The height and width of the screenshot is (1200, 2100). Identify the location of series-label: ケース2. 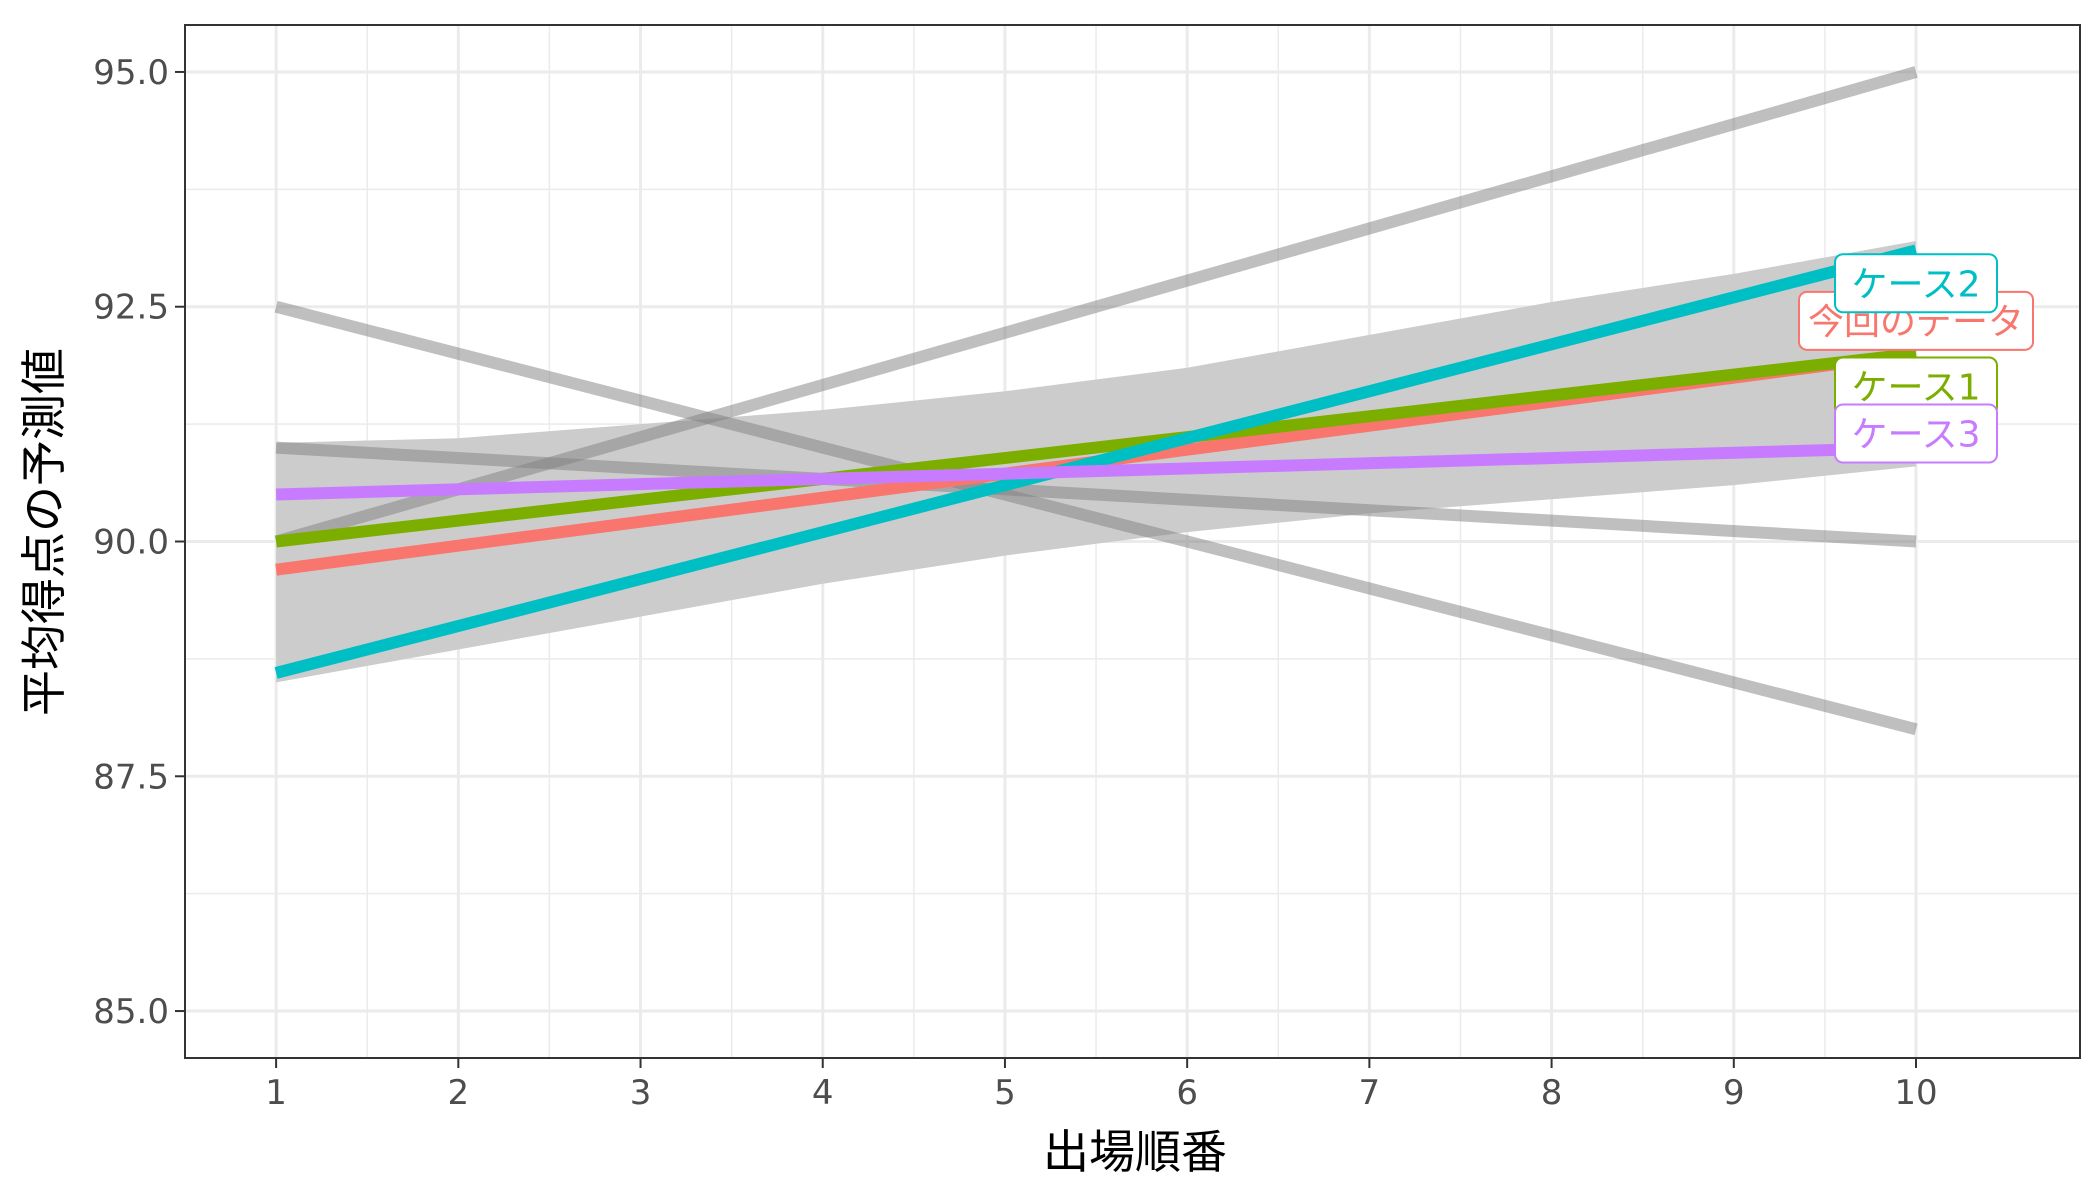
(1916, 283).